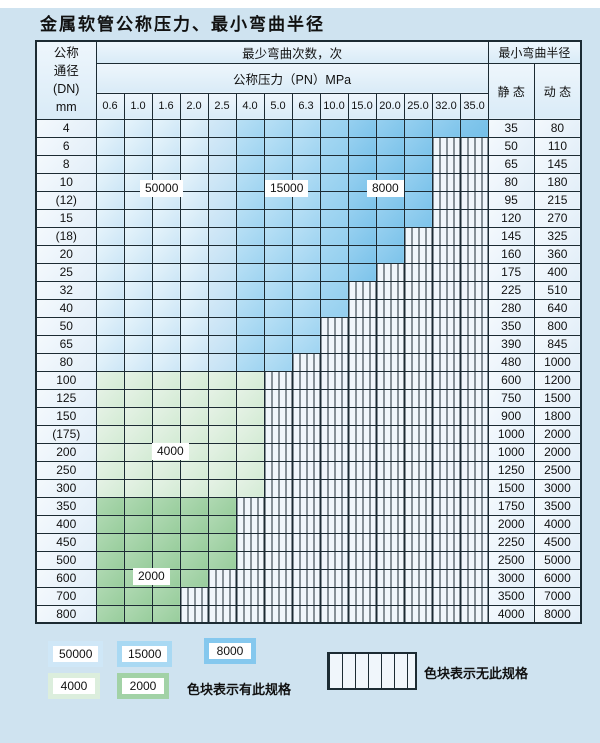  Describe the element at coordinates (308, 236) in the screenshot. I see `table-row: (18) 145 325` at that location.